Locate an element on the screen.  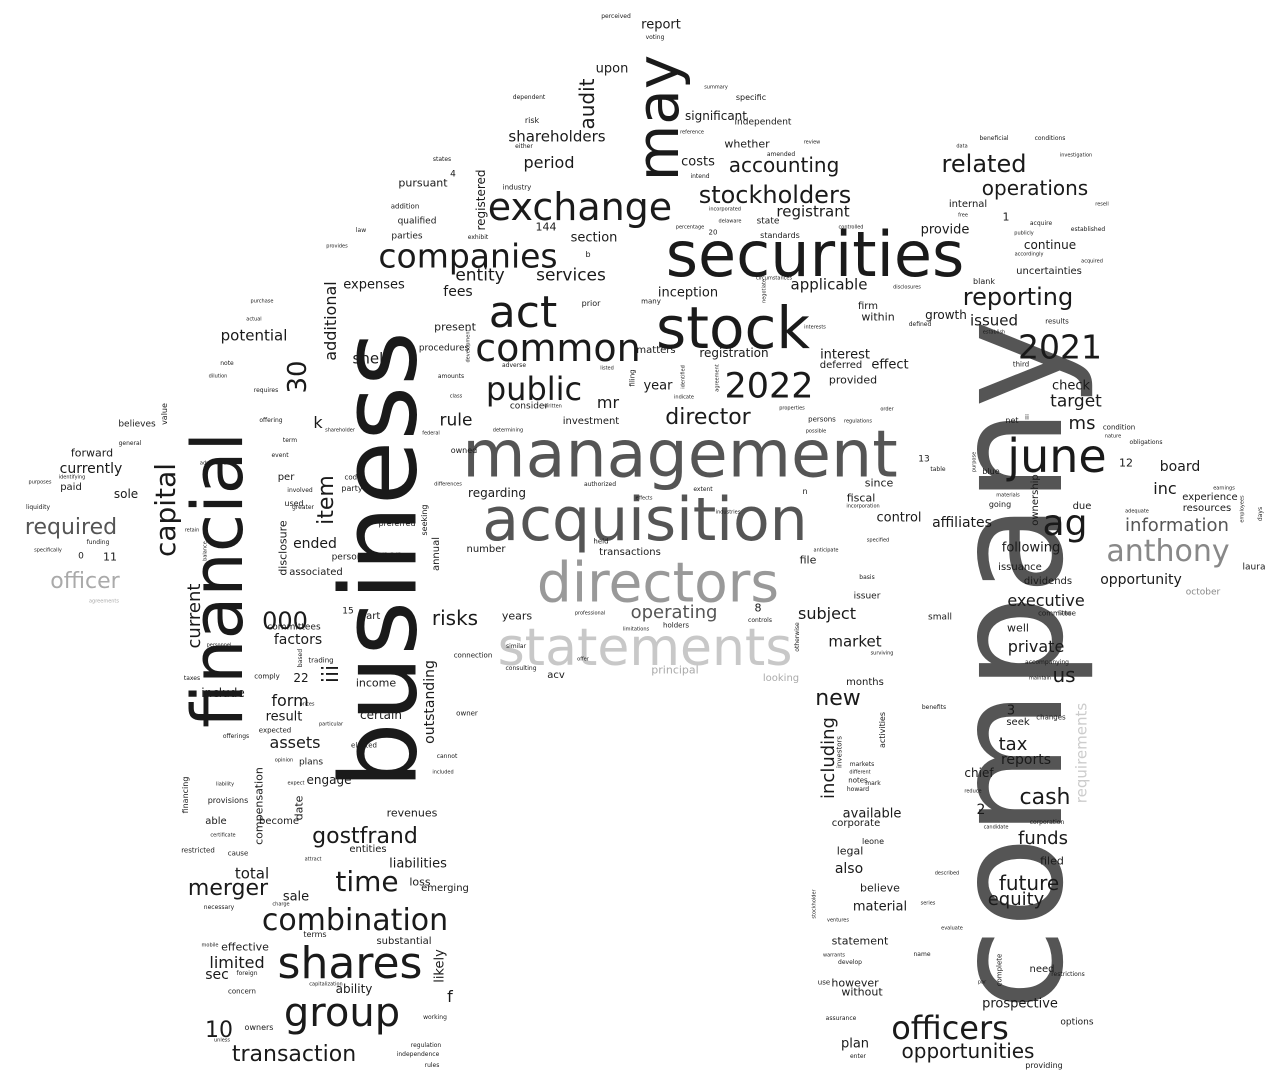
word-believes: believes is located at coordinates (137, 424).